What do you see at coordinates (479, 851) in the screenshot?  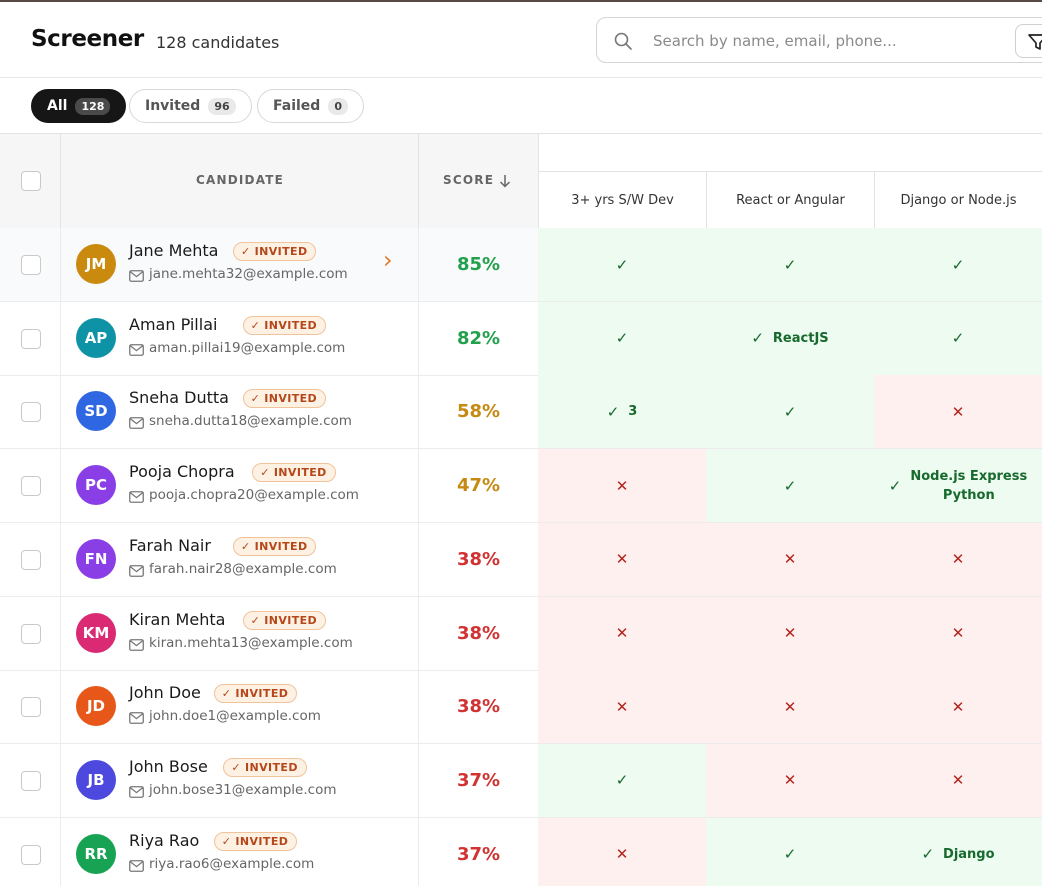 I see `candidate-score: 37%` at bounding box center [479, 851].